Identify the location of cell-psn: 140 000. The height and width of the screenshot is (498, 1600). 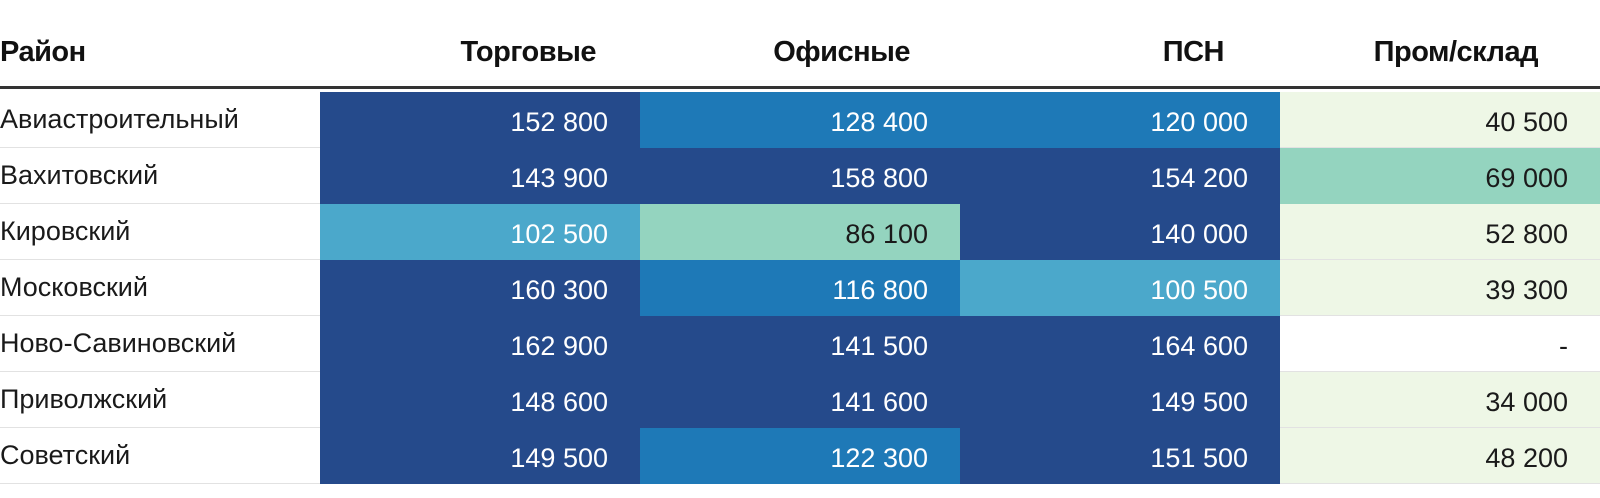
(1120, 232).